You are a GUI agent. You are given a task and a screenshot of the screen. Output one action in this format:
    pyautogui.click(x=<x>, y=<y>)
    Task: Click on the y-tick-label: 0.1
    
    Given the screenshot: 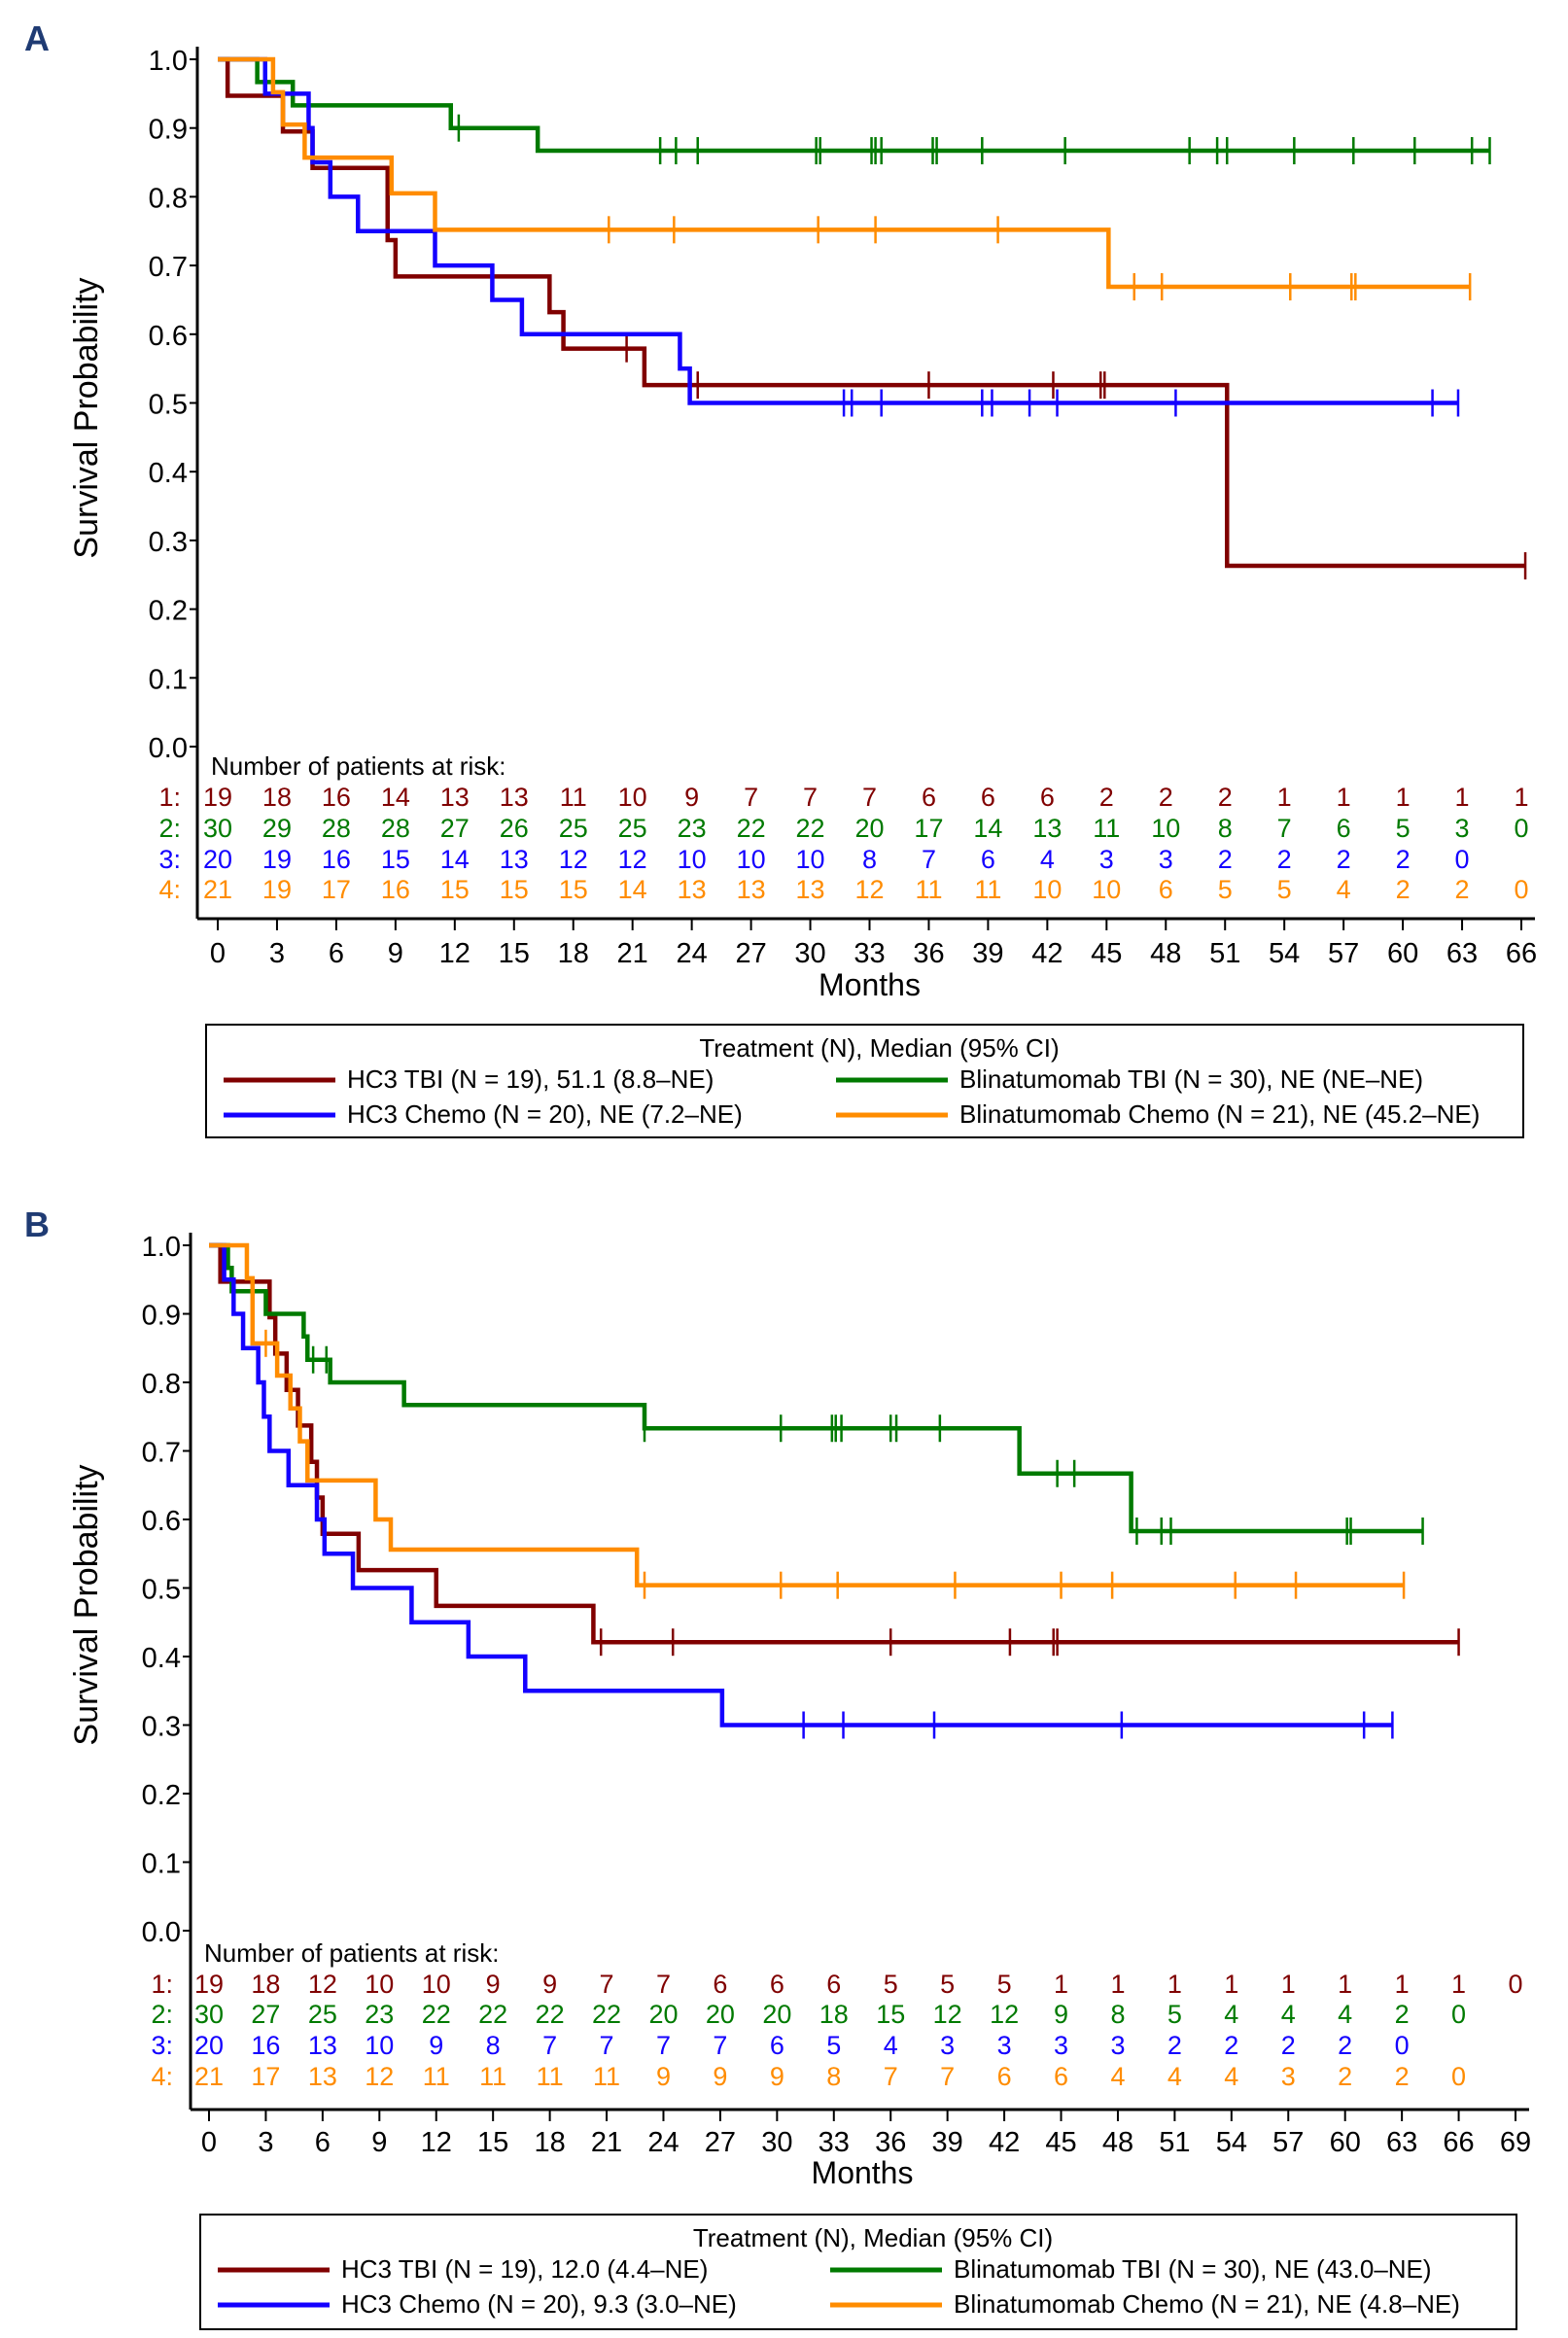 What is the action you would take?
    pyautogui.click(x=161, y=1865)
    